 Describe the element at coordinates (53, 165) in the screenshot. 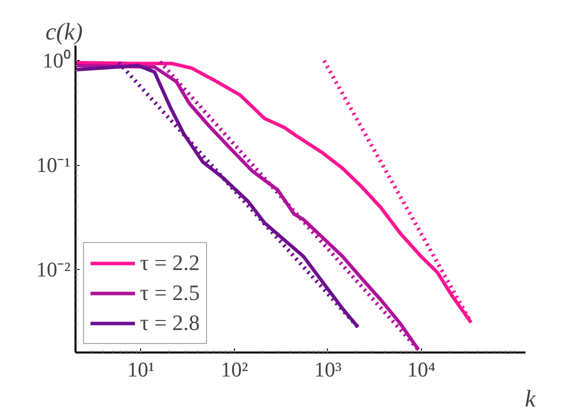

I see `y-tick-label: 10⁻¹` at that location.